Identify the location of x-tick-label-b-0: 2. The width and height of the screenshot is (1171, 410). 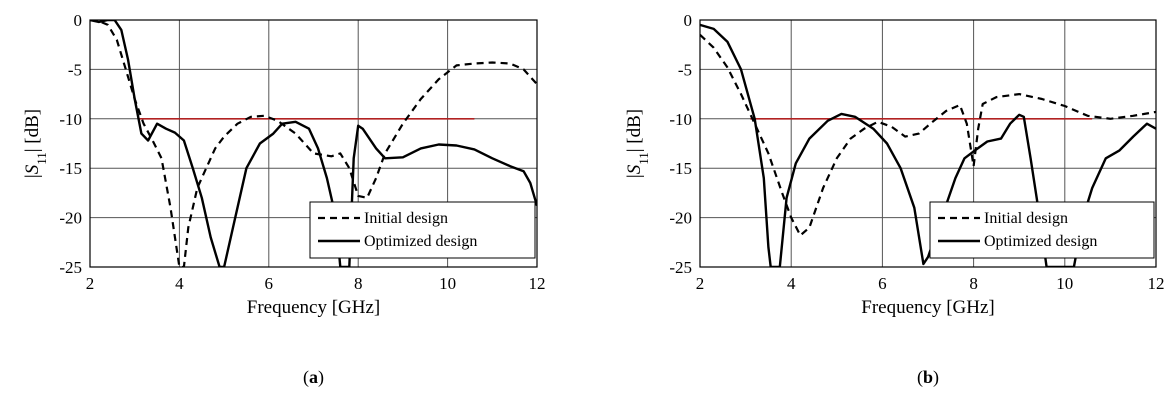
(700, 283).